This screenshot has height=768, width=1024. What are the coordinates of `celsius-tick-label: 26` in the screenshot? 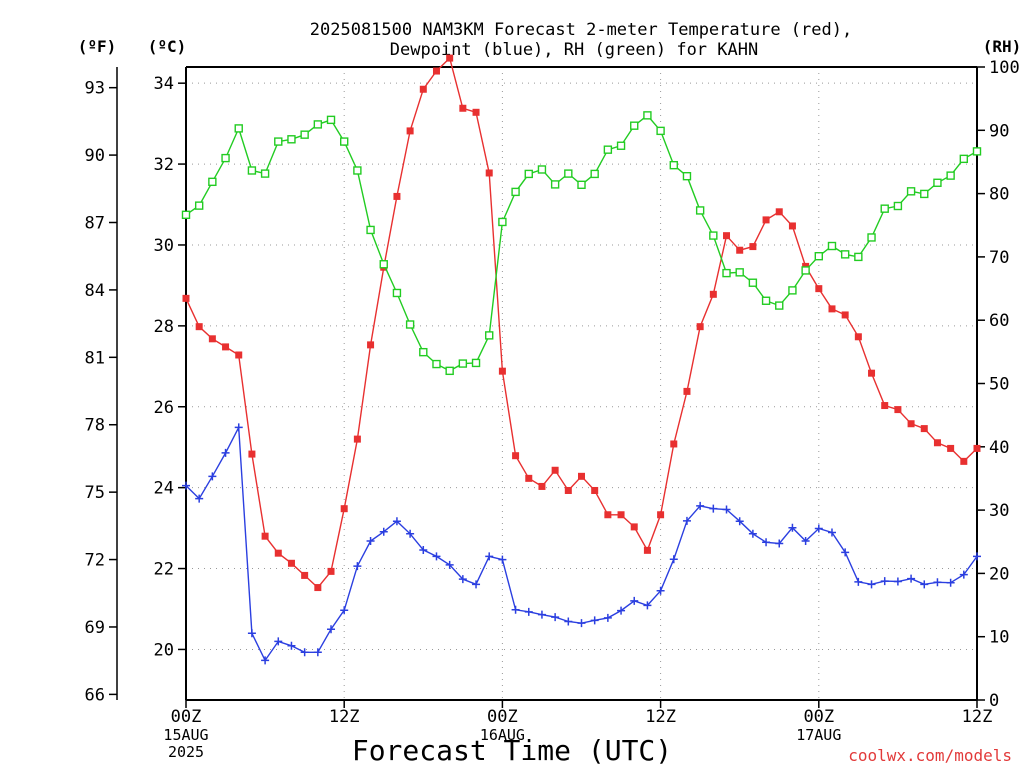 It's located at (164, 408).